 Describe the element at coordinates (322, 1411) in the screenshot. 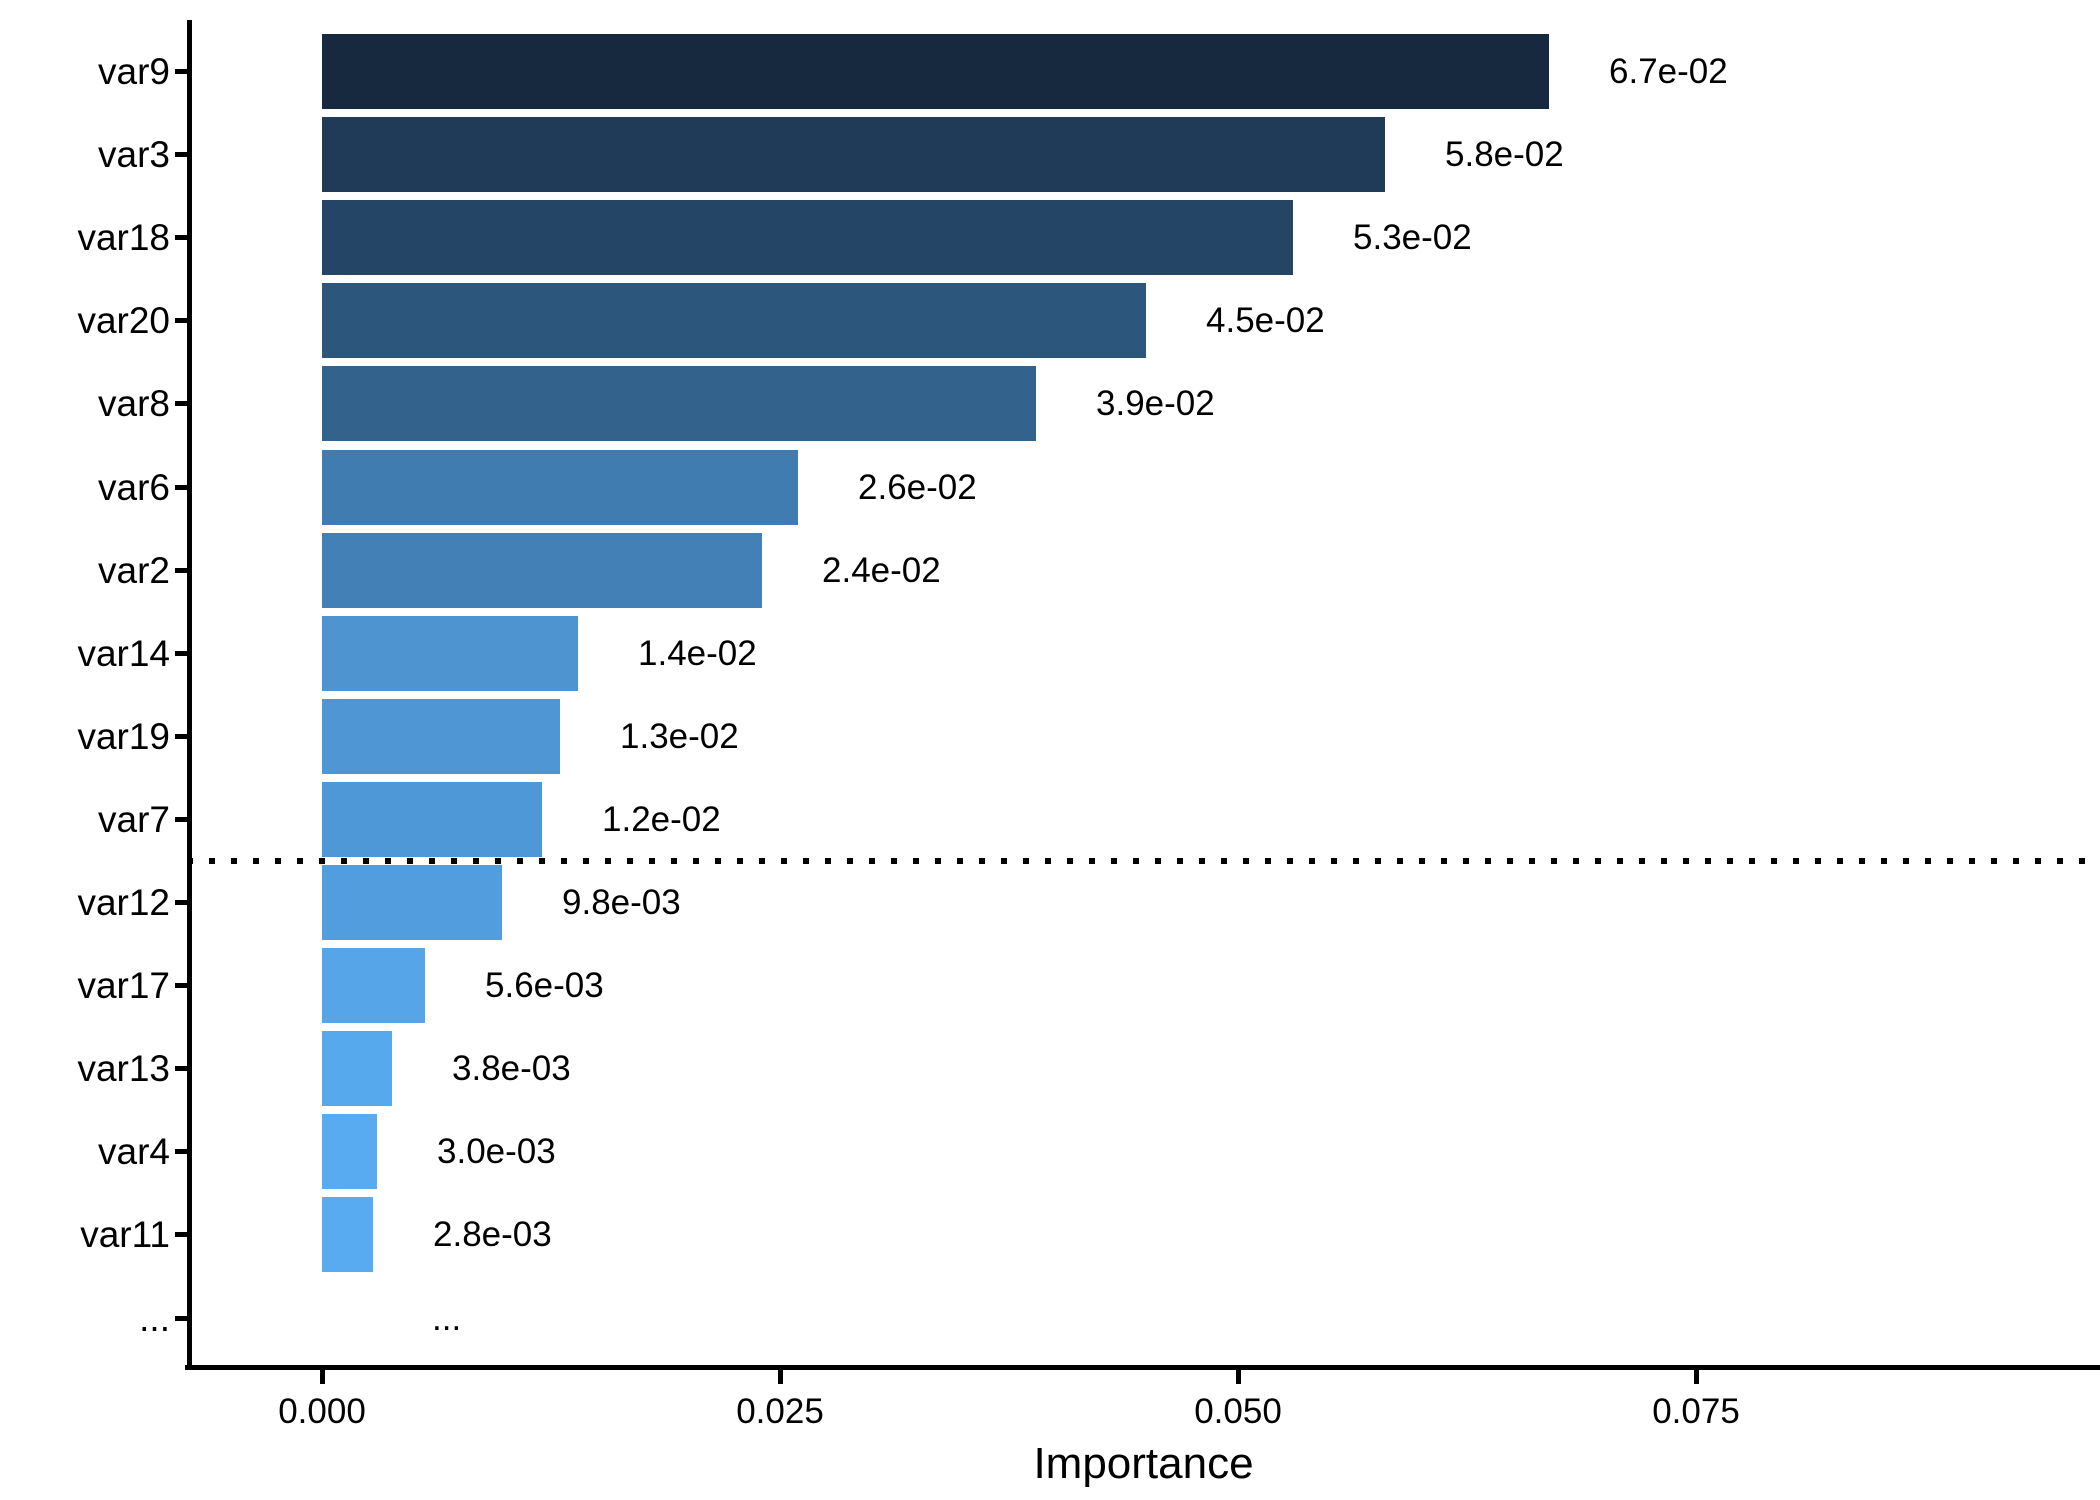

I see `x-tick-label: 0.000` at that location.